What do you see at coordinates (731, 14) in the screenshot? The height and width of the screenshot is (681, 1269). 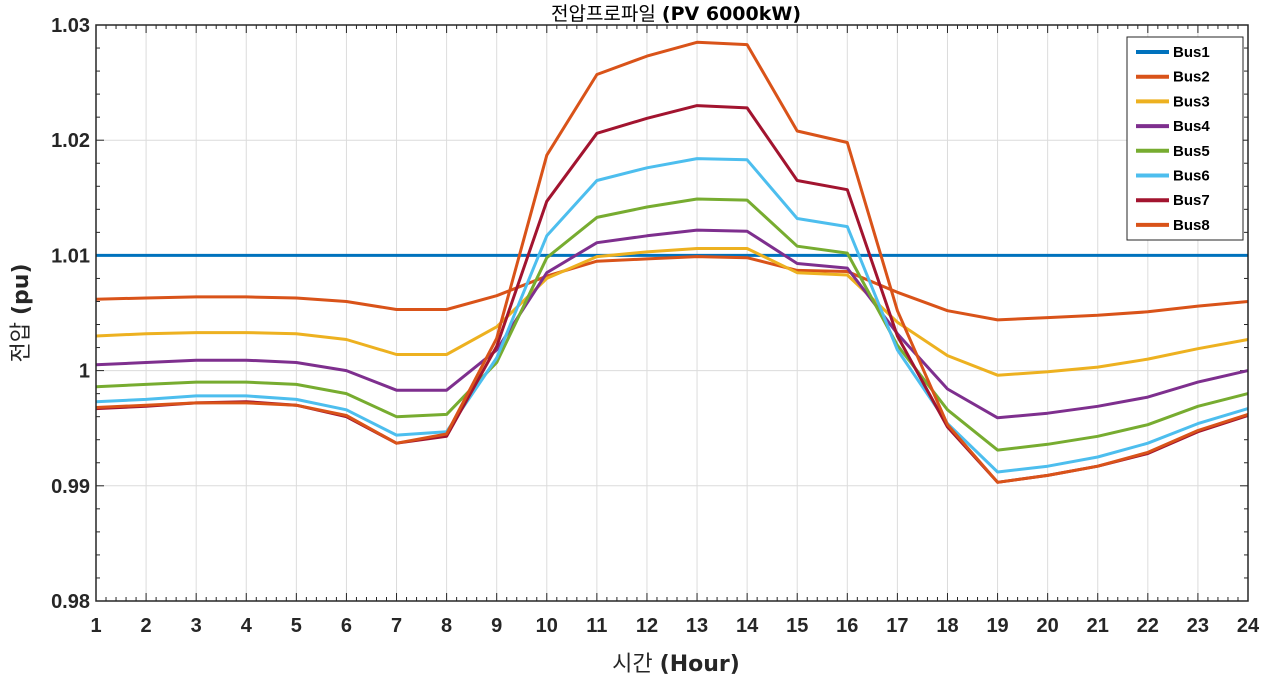 I see `chart-title-bold: (PV 6000kW)` at bounding box center [731, 14].